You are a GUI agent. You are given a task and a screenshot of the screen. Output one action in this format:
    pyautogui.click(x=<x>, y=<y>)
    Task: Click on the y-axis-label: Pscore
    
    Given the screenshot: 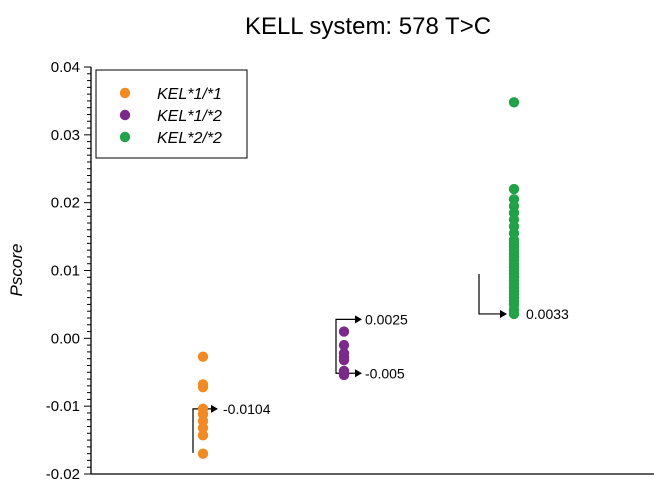 What is the action you would take?
    pyautogui.click(x=16, y=270)
    